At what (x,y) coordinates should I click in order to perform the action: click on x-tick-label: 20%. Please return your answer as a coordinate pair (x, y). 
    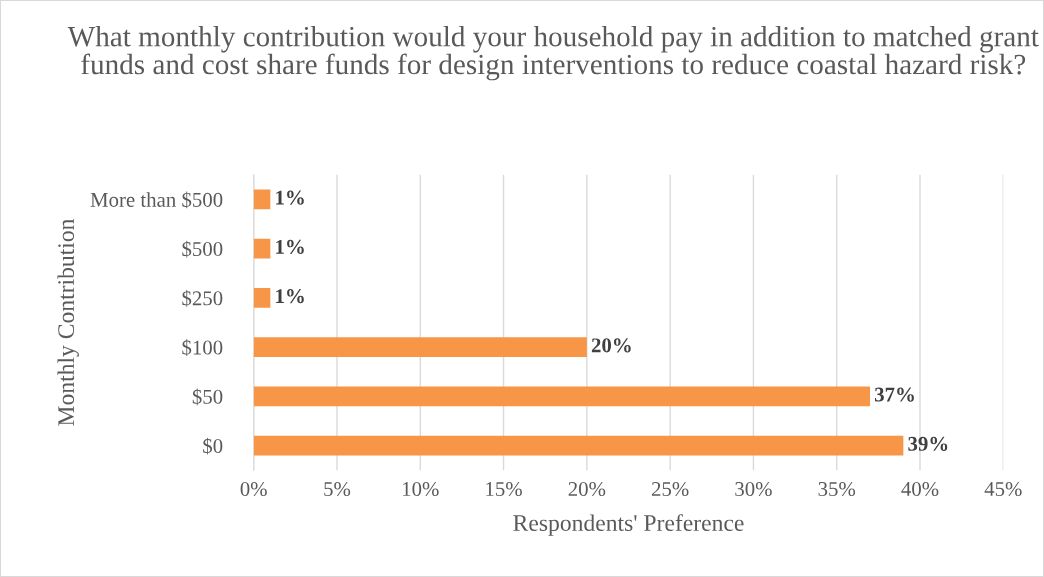
    Looking at the image, I should click on (587, 489).